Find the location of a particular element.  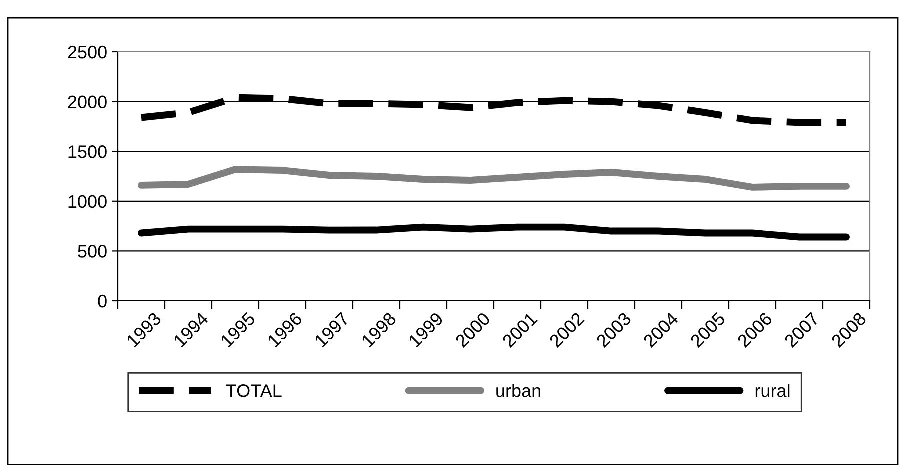

legend-label: rural is located at coordinates (773, 391).